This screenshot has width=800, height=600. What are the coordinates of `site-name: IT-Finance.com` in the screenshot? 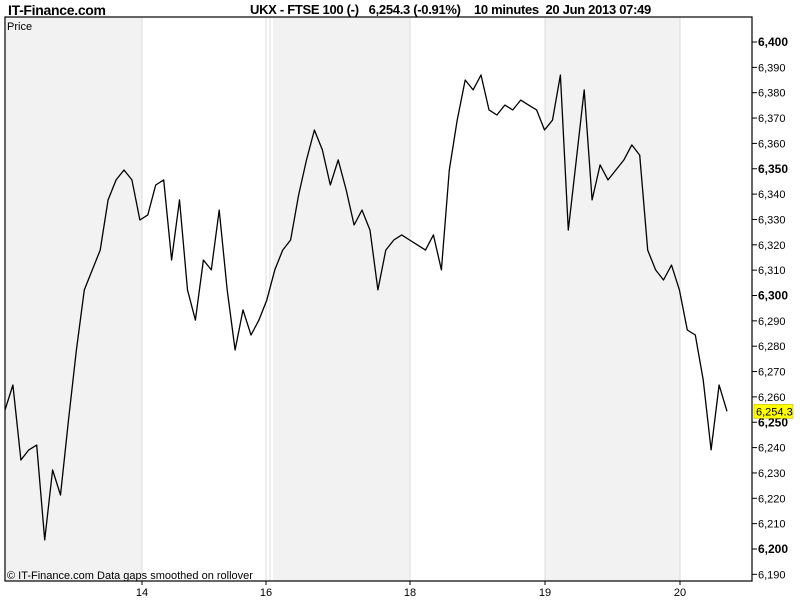 It's located at (57, 10).